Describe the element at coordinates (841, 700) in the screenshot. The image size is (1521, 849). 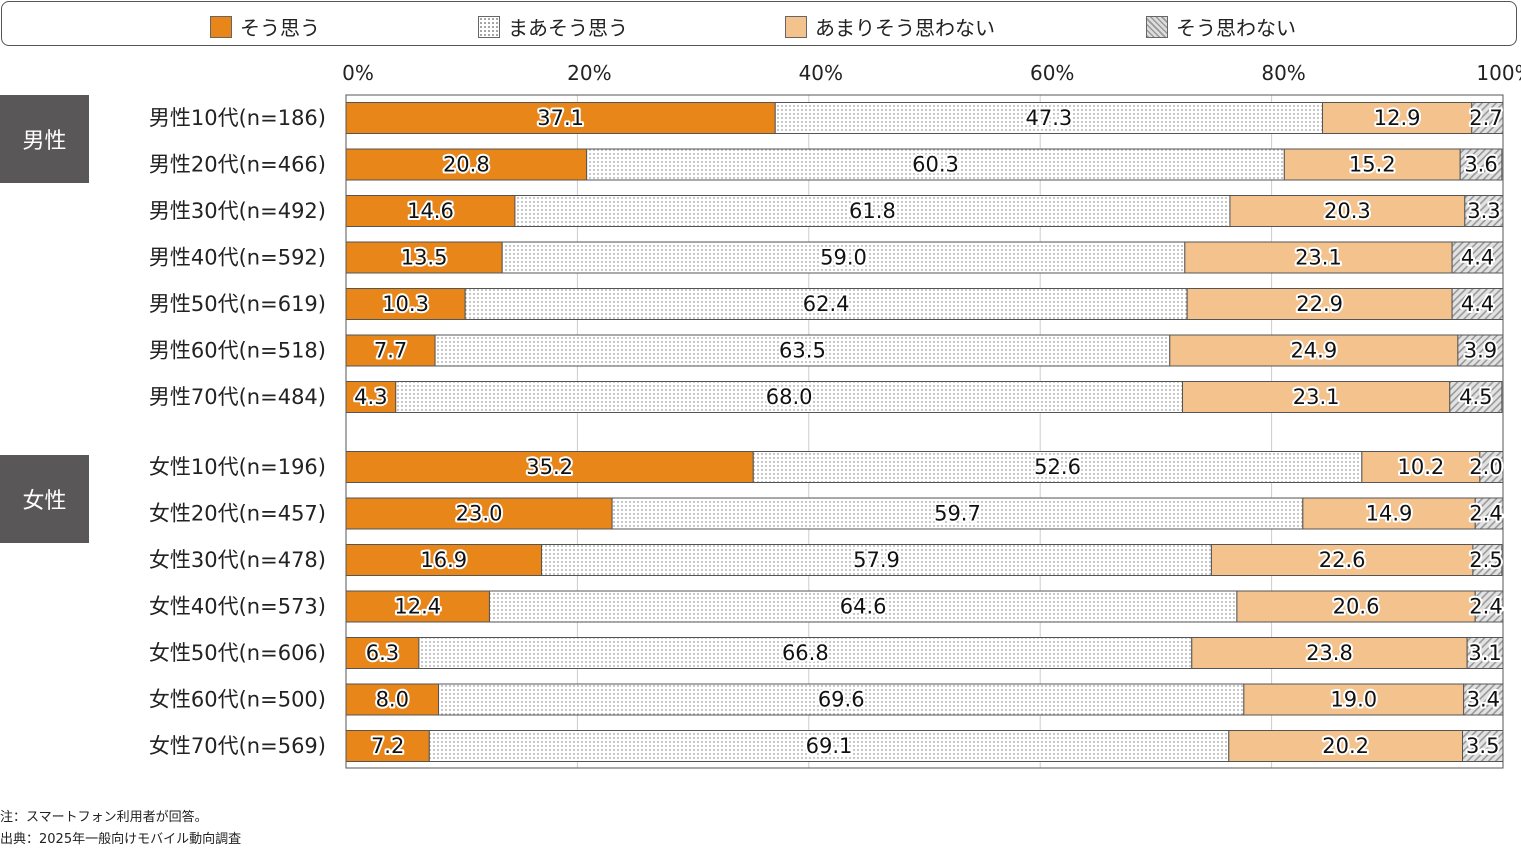
I see `data-label: 69.6` at that location.